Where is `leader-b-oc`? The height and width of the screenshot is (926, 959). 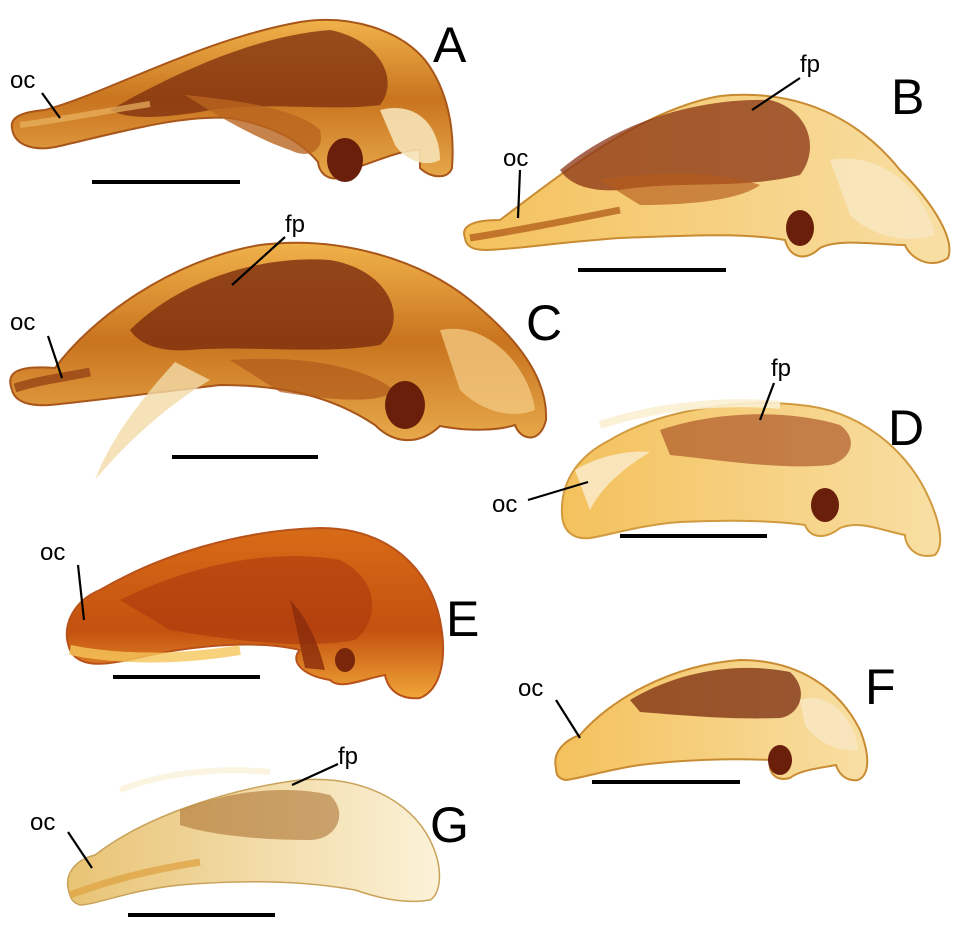 leader-b-oc is located at coordinates (519, 194).